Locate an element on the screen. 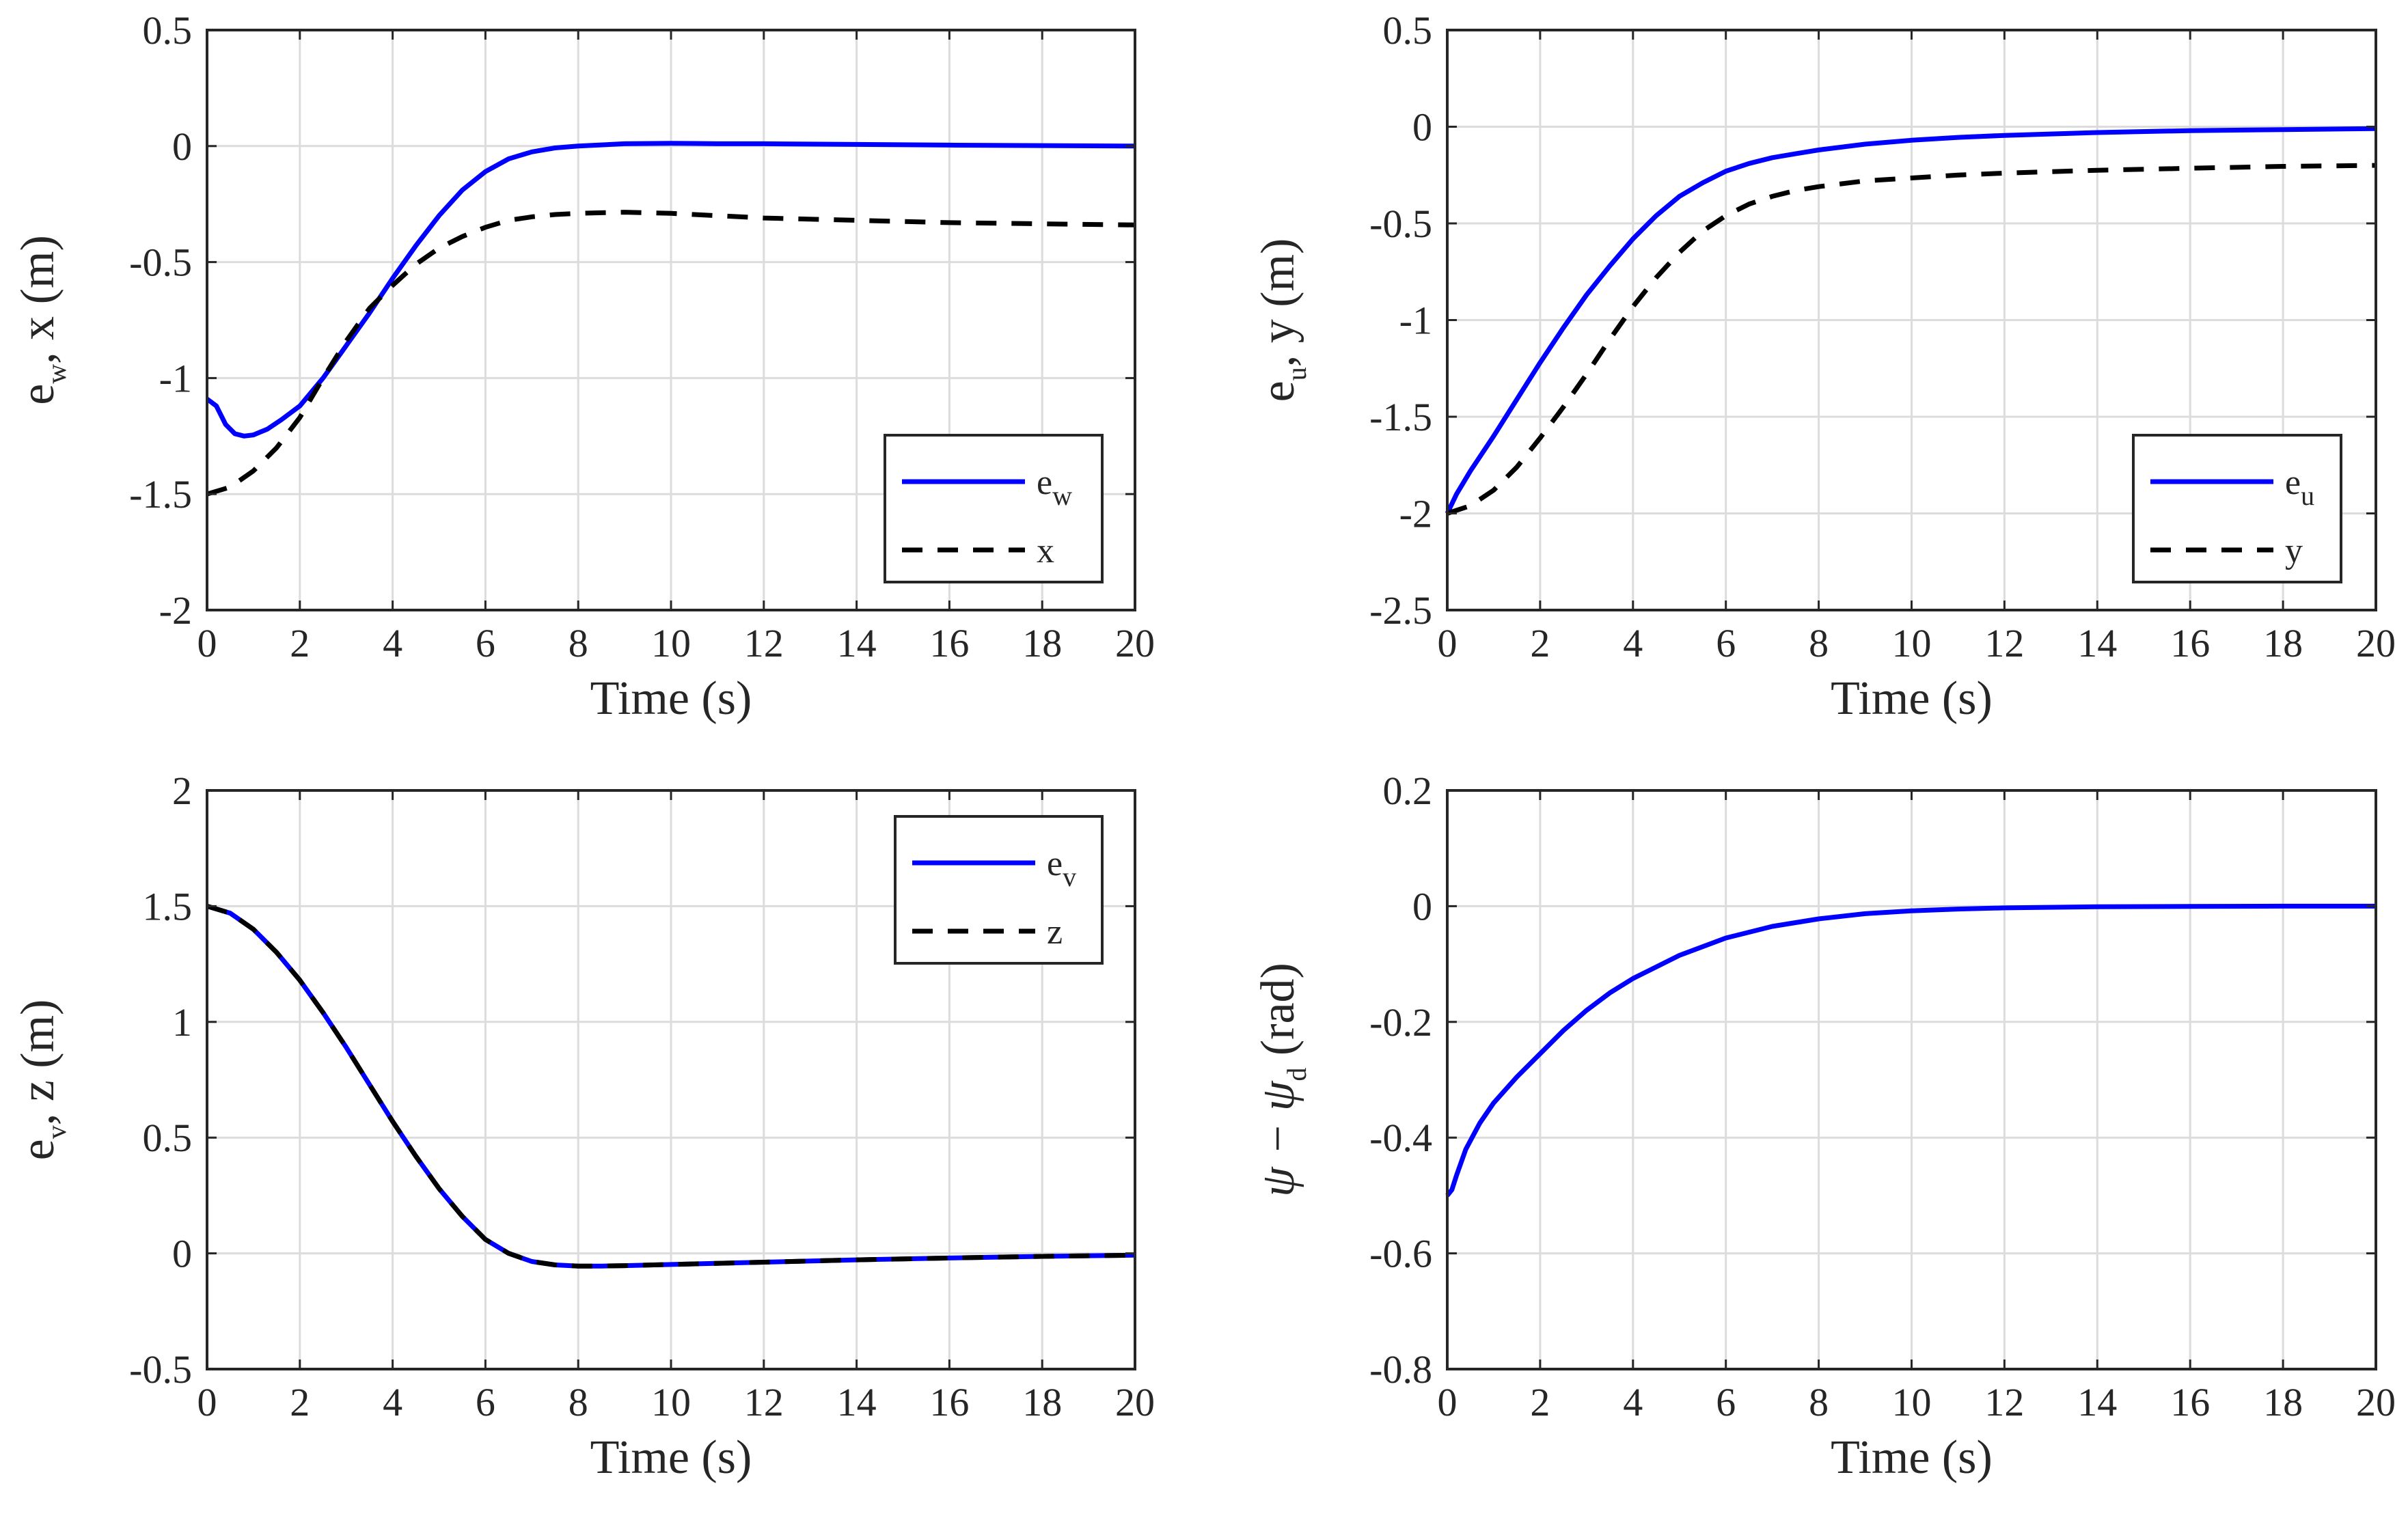 Image resolution: width=2408 pixels, height=1531 pixels. series-line-x is located at coordinates (671, 353).